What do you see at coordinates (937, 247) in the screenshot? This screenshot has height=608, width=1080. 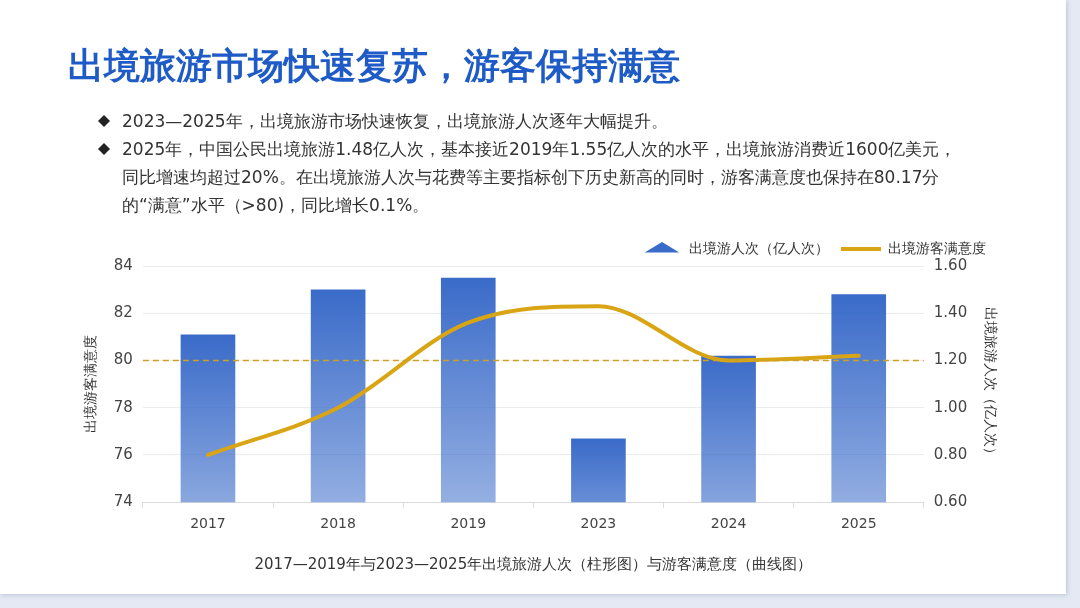 I see `legend-label: 出境游客满意度` at bounding box center [937, 247].